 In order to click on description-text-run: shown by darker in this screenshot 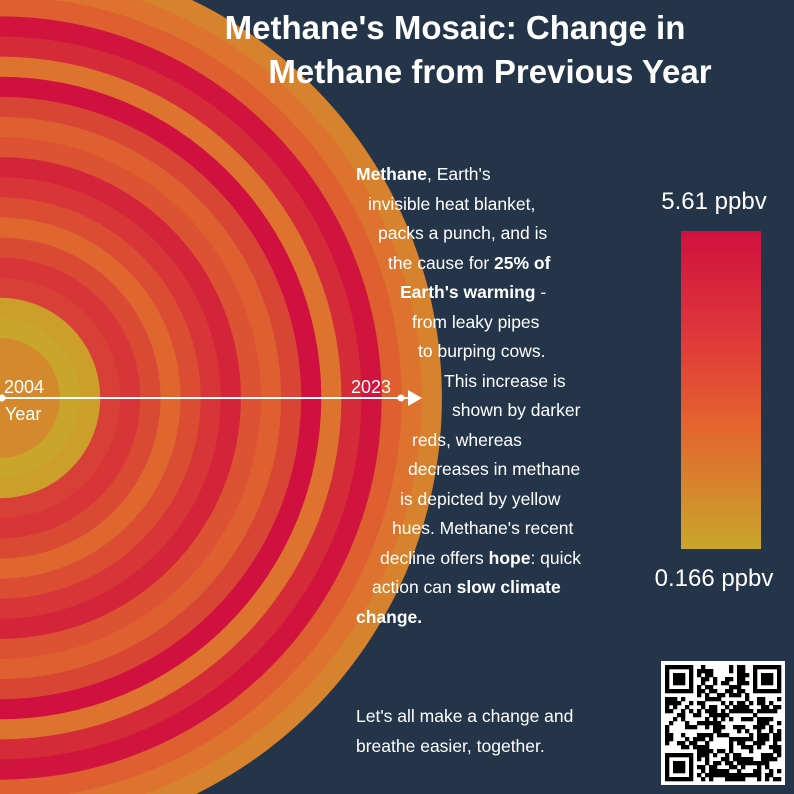, I will do `click(516, 410)`.